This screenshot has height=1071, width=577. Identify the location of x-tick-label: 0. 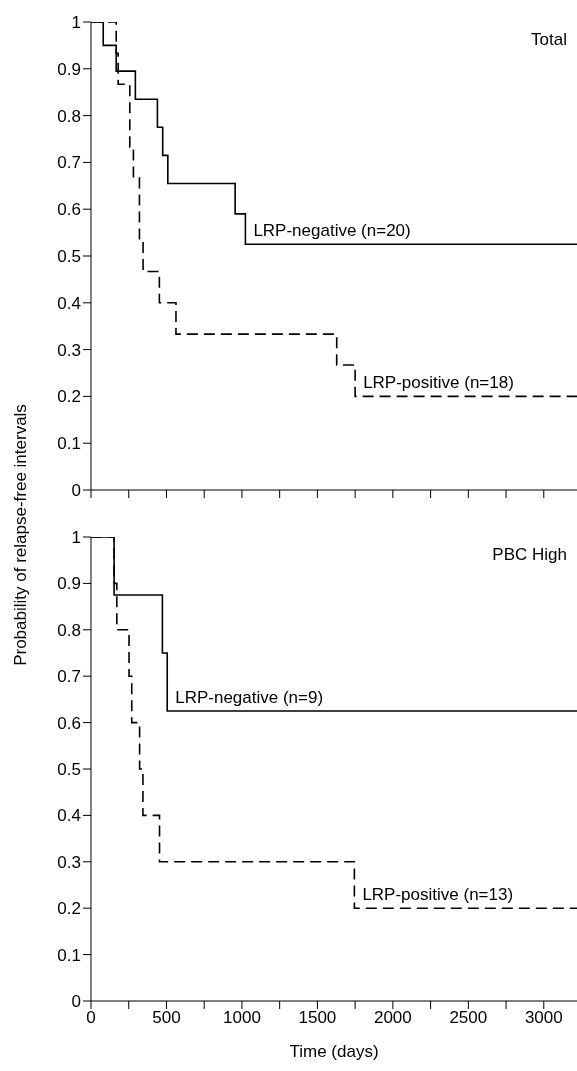
(91, 1018).